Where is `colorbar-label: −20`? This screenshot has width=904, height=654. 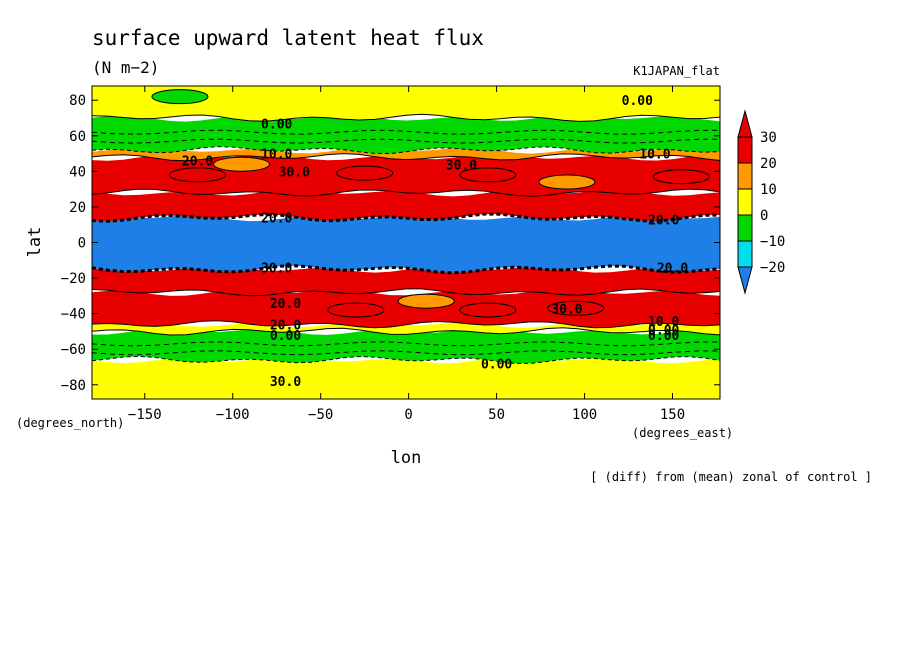 colorbar-label: −20 is located at coordinates (772, 268).